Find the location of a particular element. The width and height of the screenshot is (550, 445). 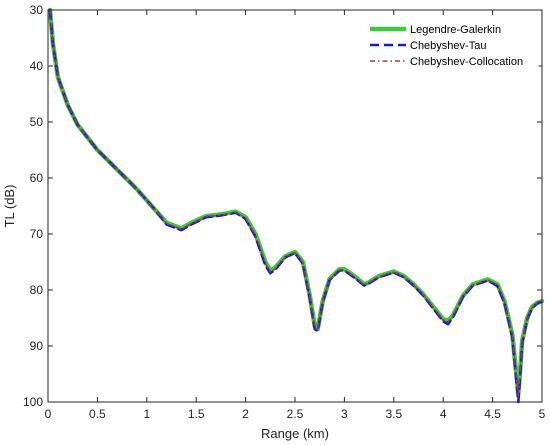

x-tick-label: 0 is located at coordinates (48, 414).